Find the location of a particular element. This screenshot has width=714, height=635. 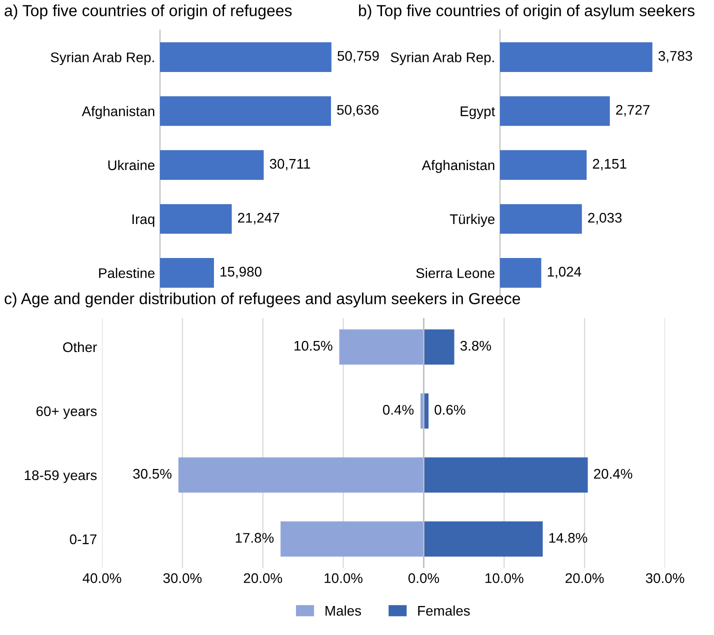

data-label: 50,636 is located at coordinates (357, 110).